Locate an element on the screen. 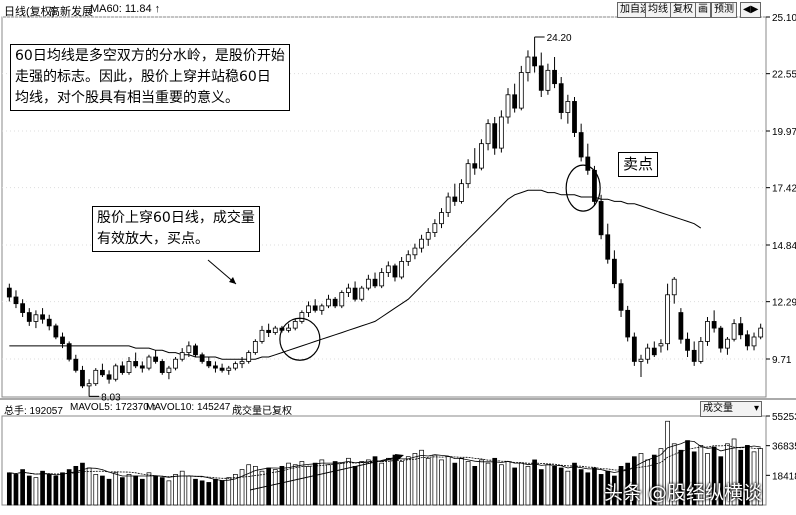  draw-button: 画 is located at coordinates (703, 10).